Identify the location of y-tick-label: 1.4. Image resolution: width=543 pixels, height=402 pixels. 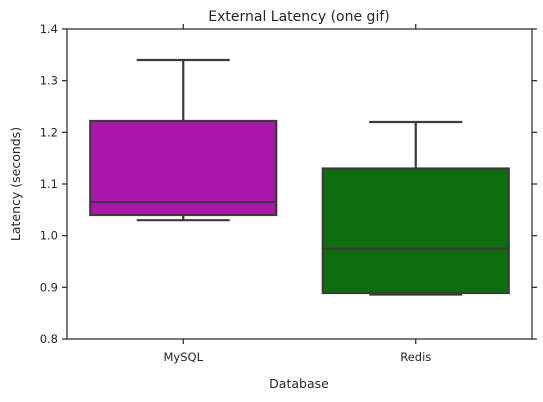
(49, 29).